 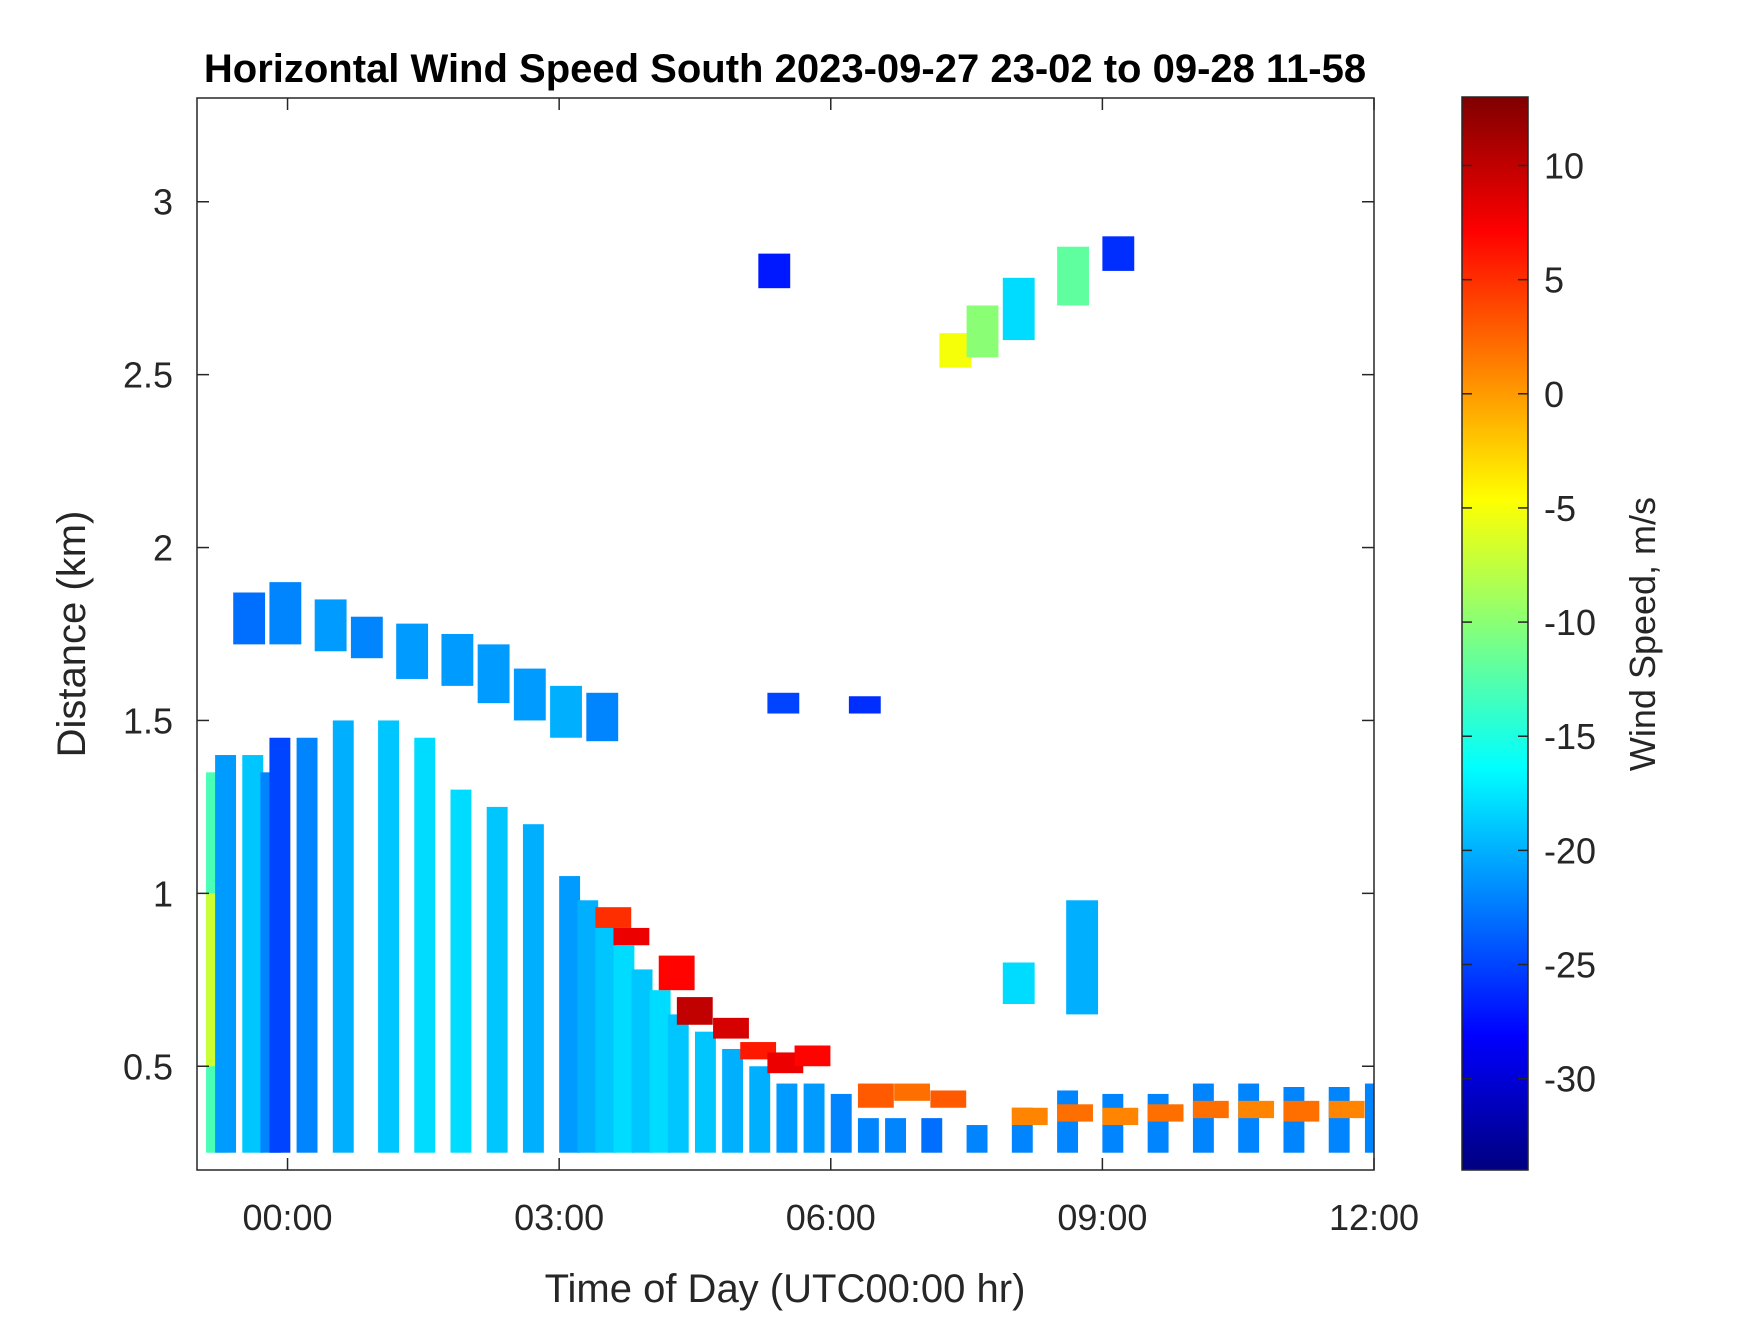 I want to click on y-tick-label: 3, so click(x=163, y=202).